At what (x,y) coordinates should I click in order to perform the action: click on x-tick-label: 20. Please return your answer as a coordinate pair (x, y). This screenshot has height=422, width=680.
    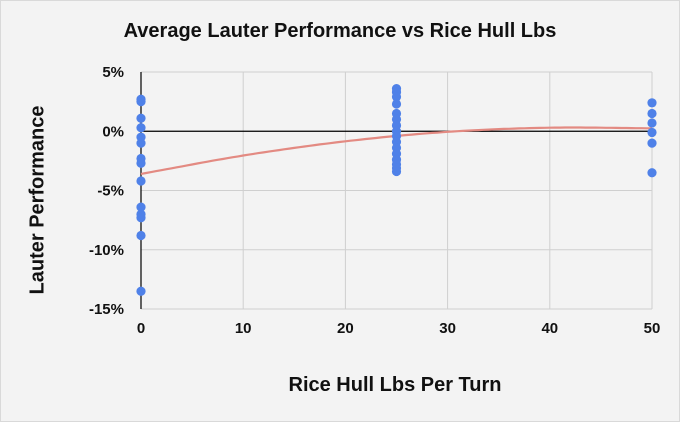
    Looking at the image, I should click on (345, 328).